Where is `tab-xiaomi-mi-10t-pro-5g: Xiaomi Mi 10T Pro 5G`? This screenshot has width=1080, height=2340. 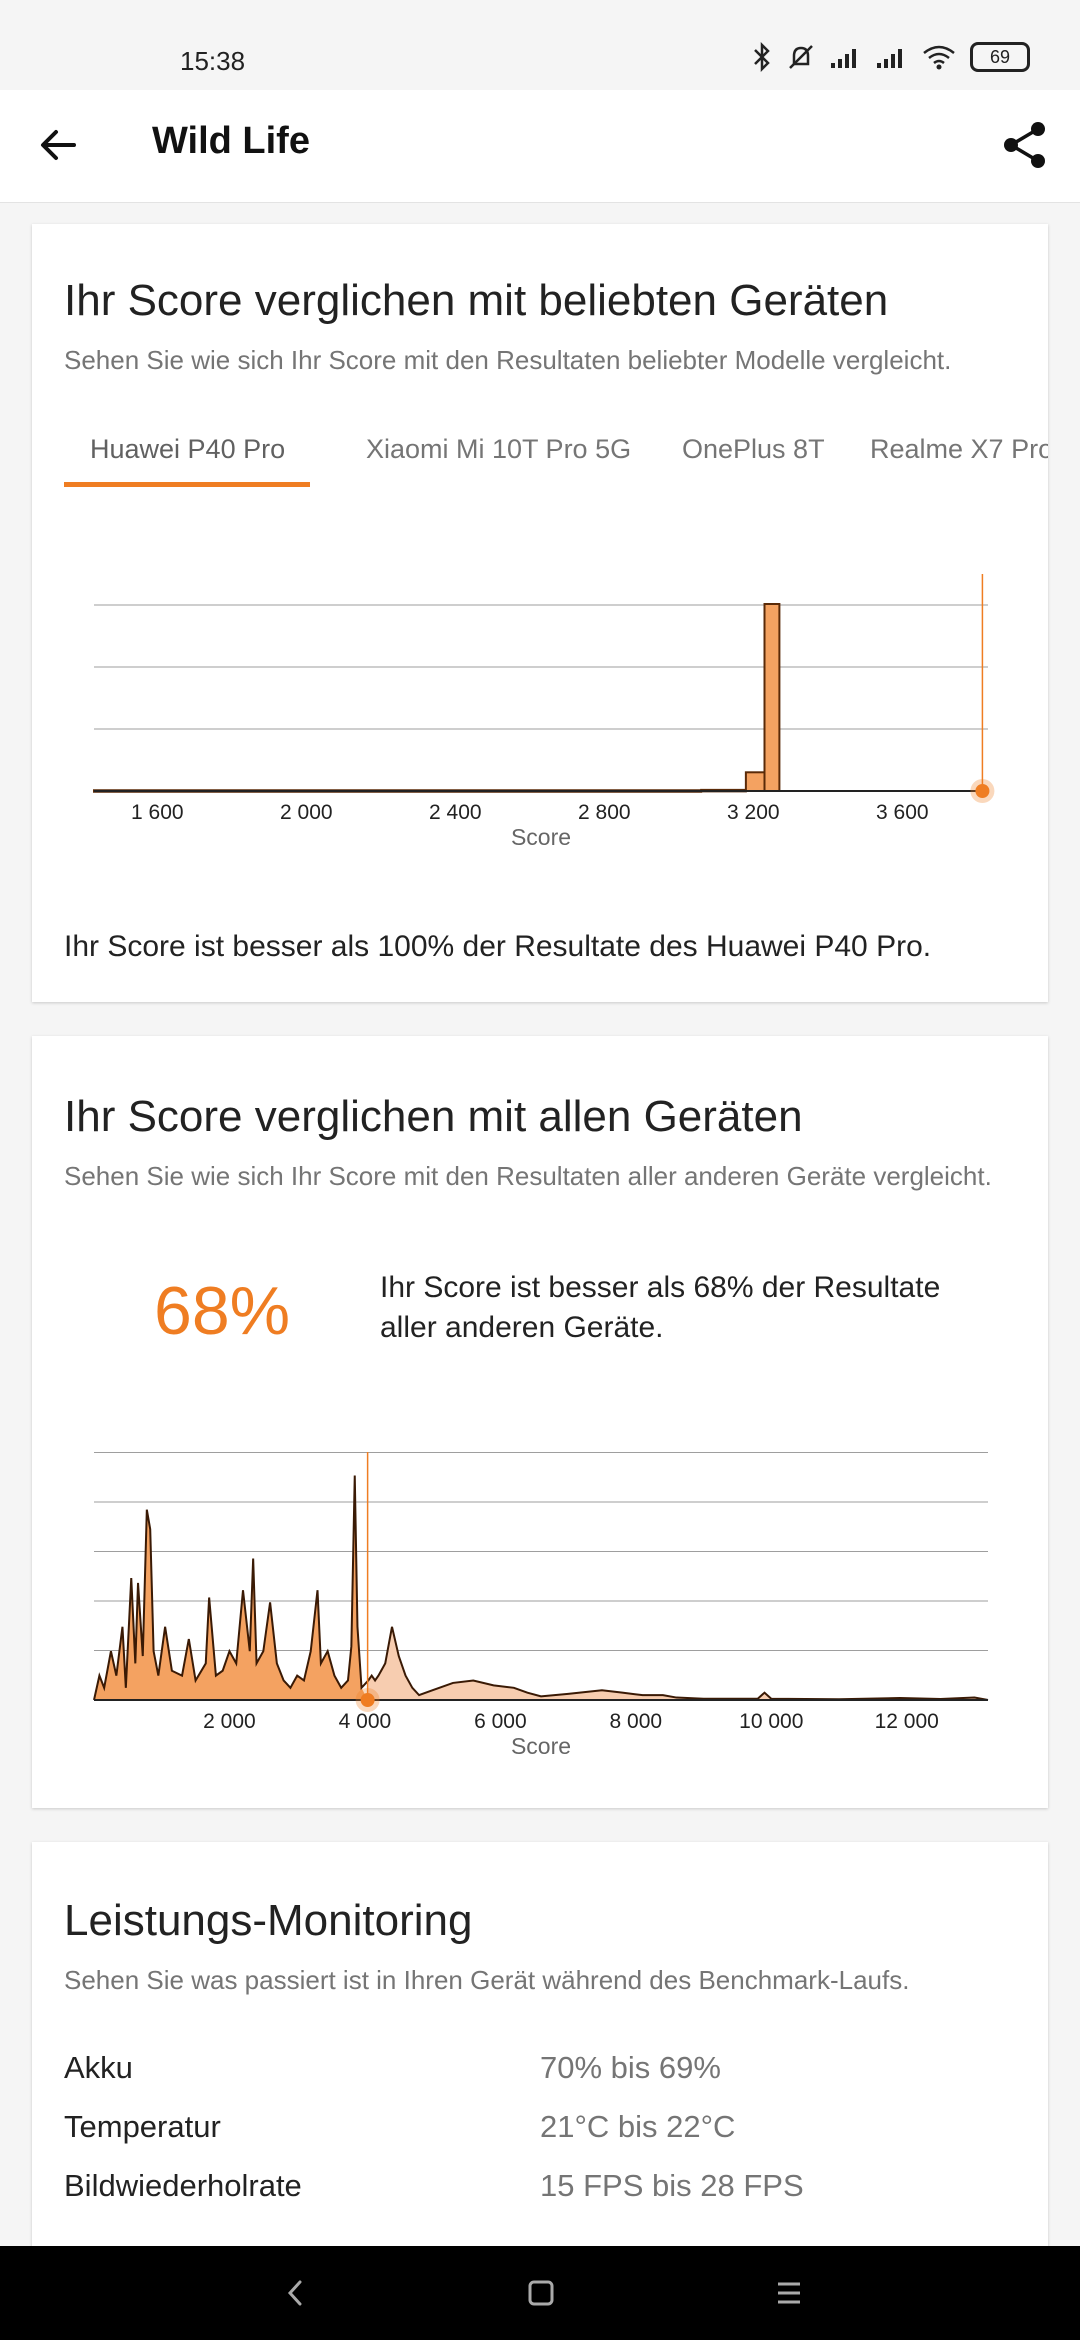 tab-xiaomi-mi-10t-pro-5g: Xiaomi Mi 10T Pro 5G is located at coordinates (499, 449).